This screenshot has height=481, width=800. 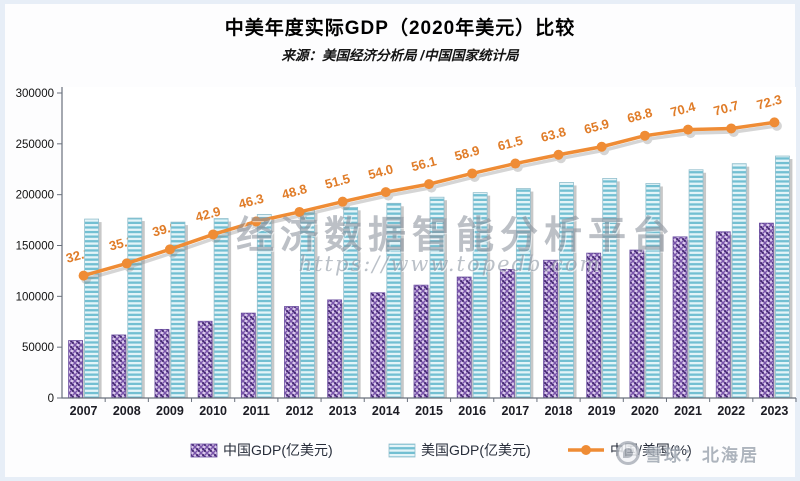 I want to click on ratio-label-2017: 61.5, so click(x=510, y=143).